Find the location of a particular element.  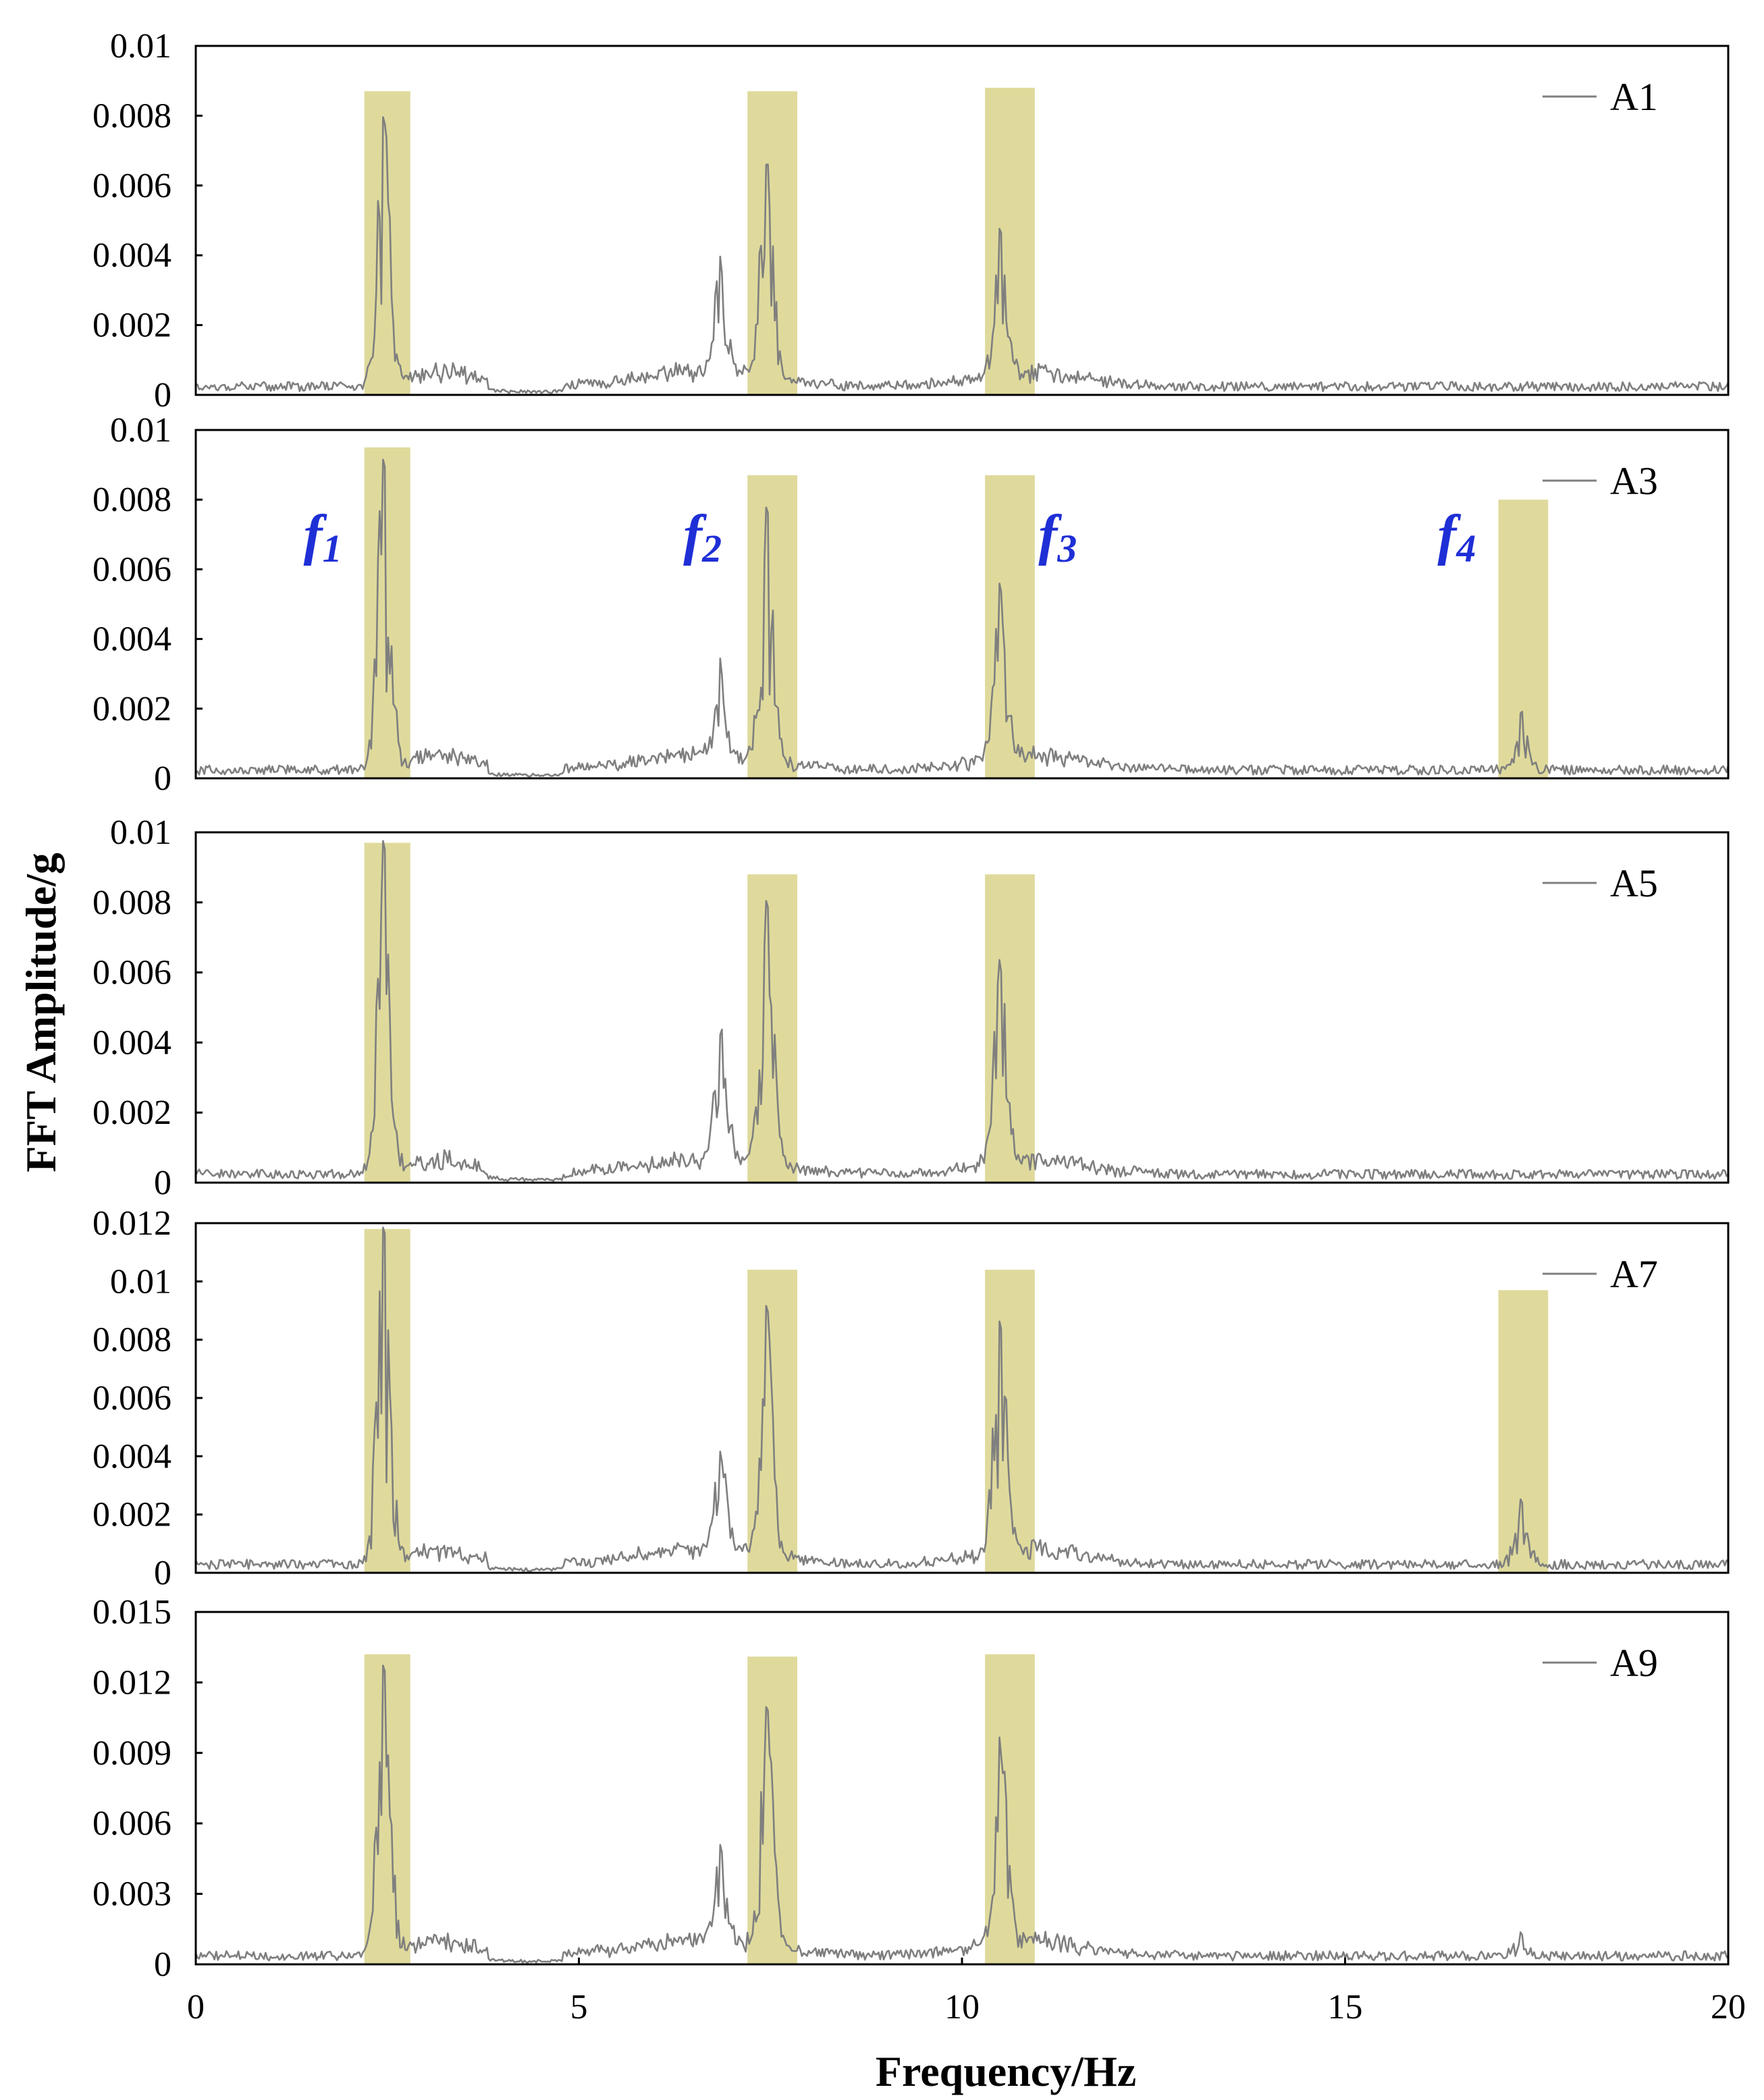

legend-label-a3: A3 is located at coordinates (1634, 481).